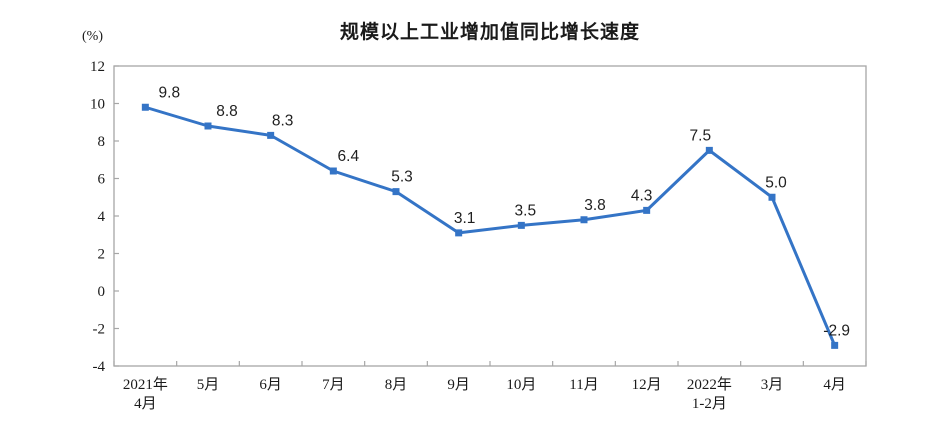 The width and height of the screenshot is (945, 444). What do you see at coordinates (170, 92) in the screenshot?
I see `data-label: 9.8` at bounding box center [170, 92].